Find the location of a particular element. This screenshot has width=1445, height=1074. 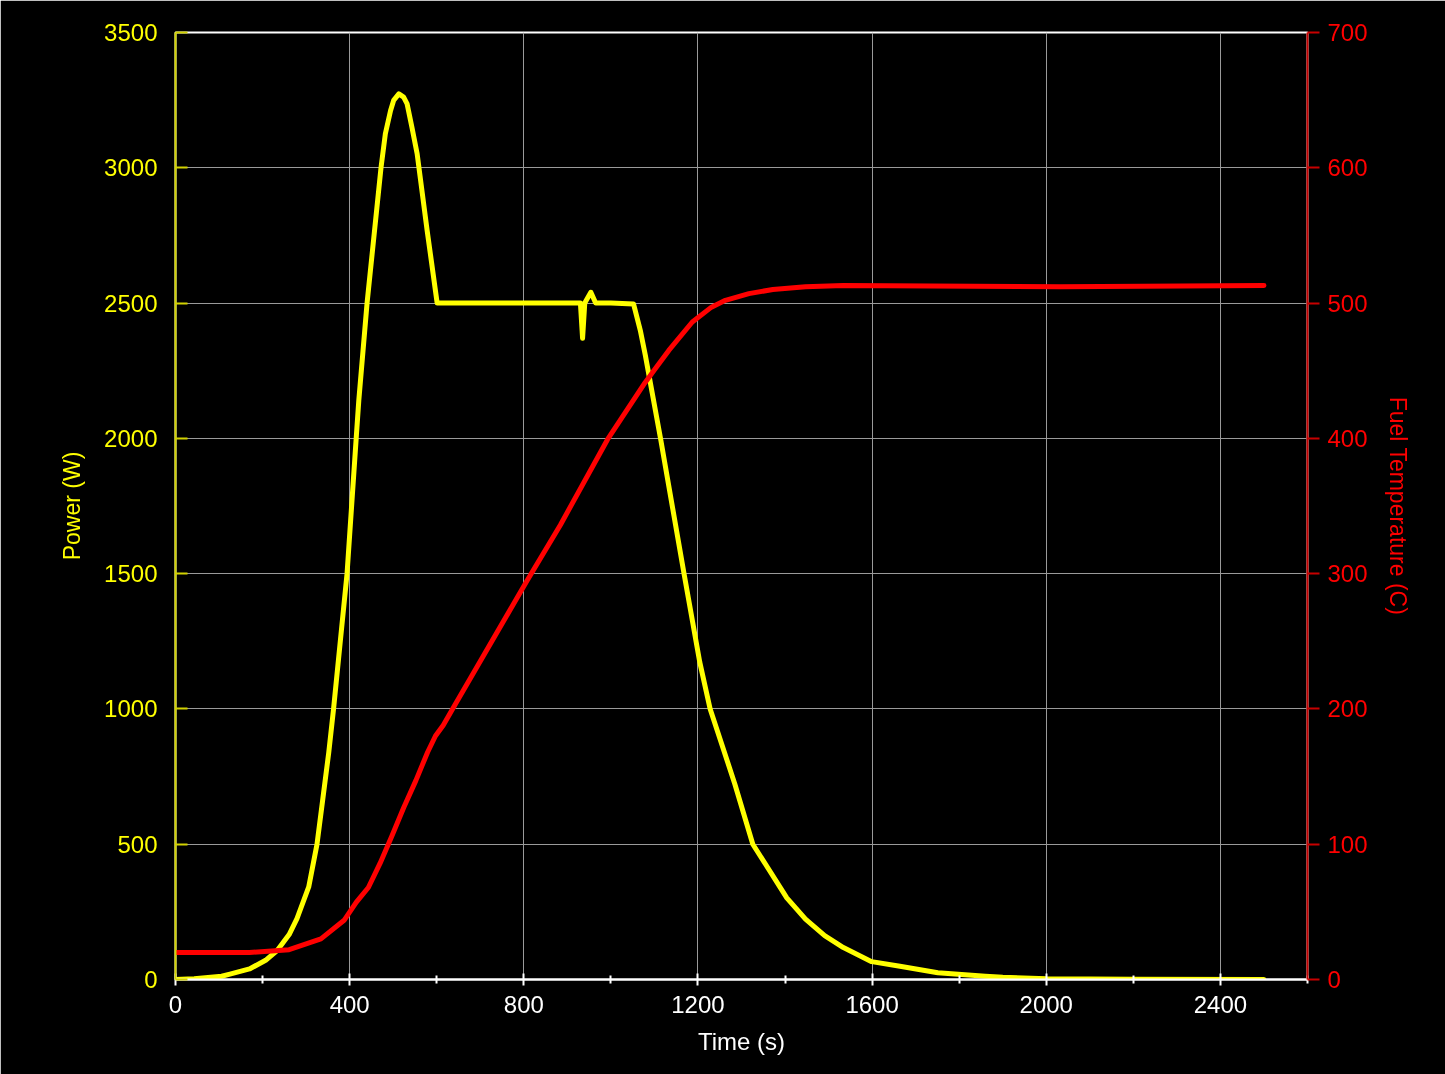

y-tick-label: 0 is located at coordinates (151, 979).